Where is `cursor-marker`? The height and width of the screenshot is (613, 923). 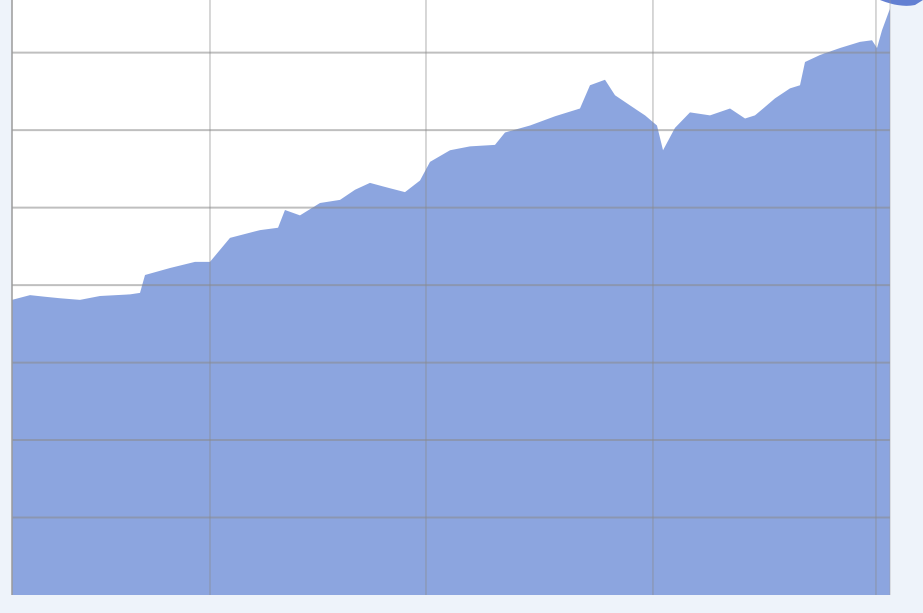 cursor-marker is located at coordinates (901, 3).